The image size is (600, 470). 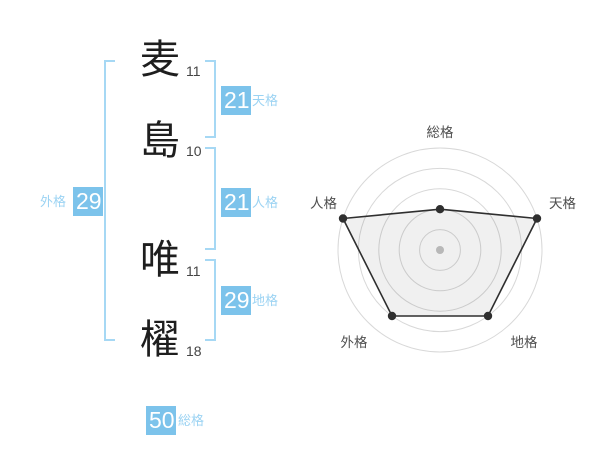 I want to click on jinkaku-label: 人格, so click(x=265, y=202).